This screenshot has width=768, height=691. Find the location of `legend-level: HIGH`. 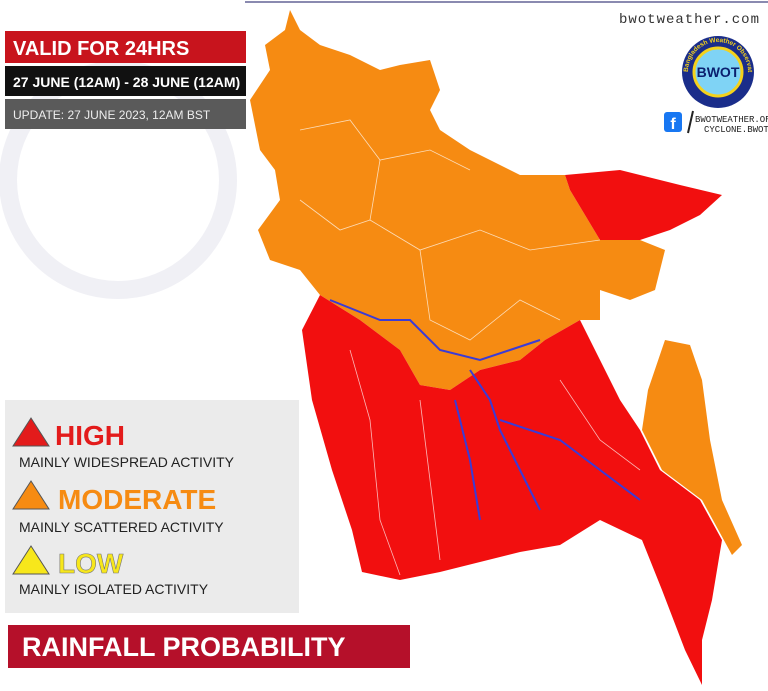

legend-level: HIGH is located at coordinates (90, 435).